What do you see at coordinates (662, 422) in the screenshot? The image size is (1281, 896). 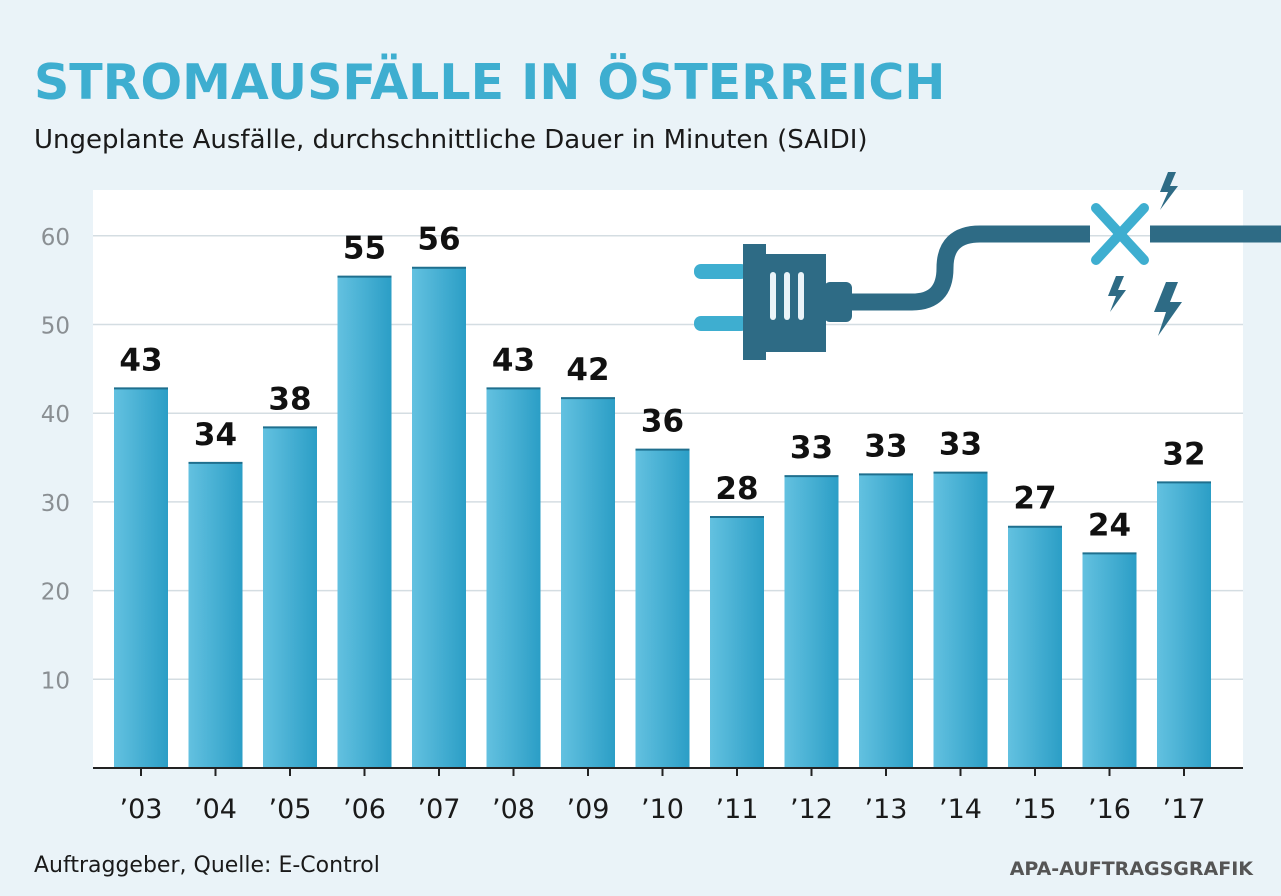 I see `data-label: 36` at bounding box center [662, 422].